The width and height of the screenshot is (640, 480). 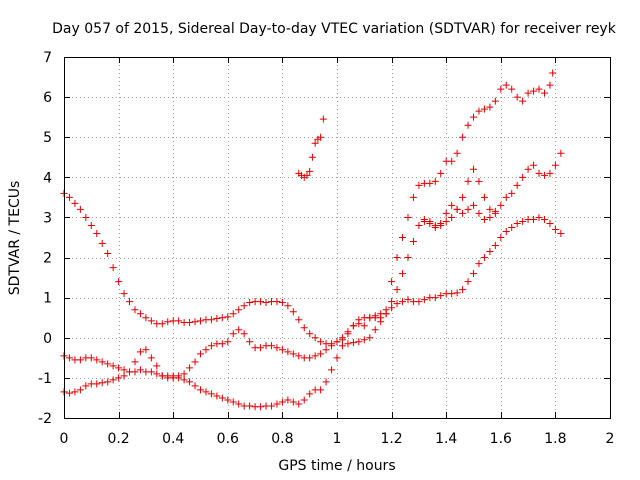 What do you see at coordinates (47, 218) in the screenshot?
I see `y-tick-label: 3` at bounding box center [47, 218].